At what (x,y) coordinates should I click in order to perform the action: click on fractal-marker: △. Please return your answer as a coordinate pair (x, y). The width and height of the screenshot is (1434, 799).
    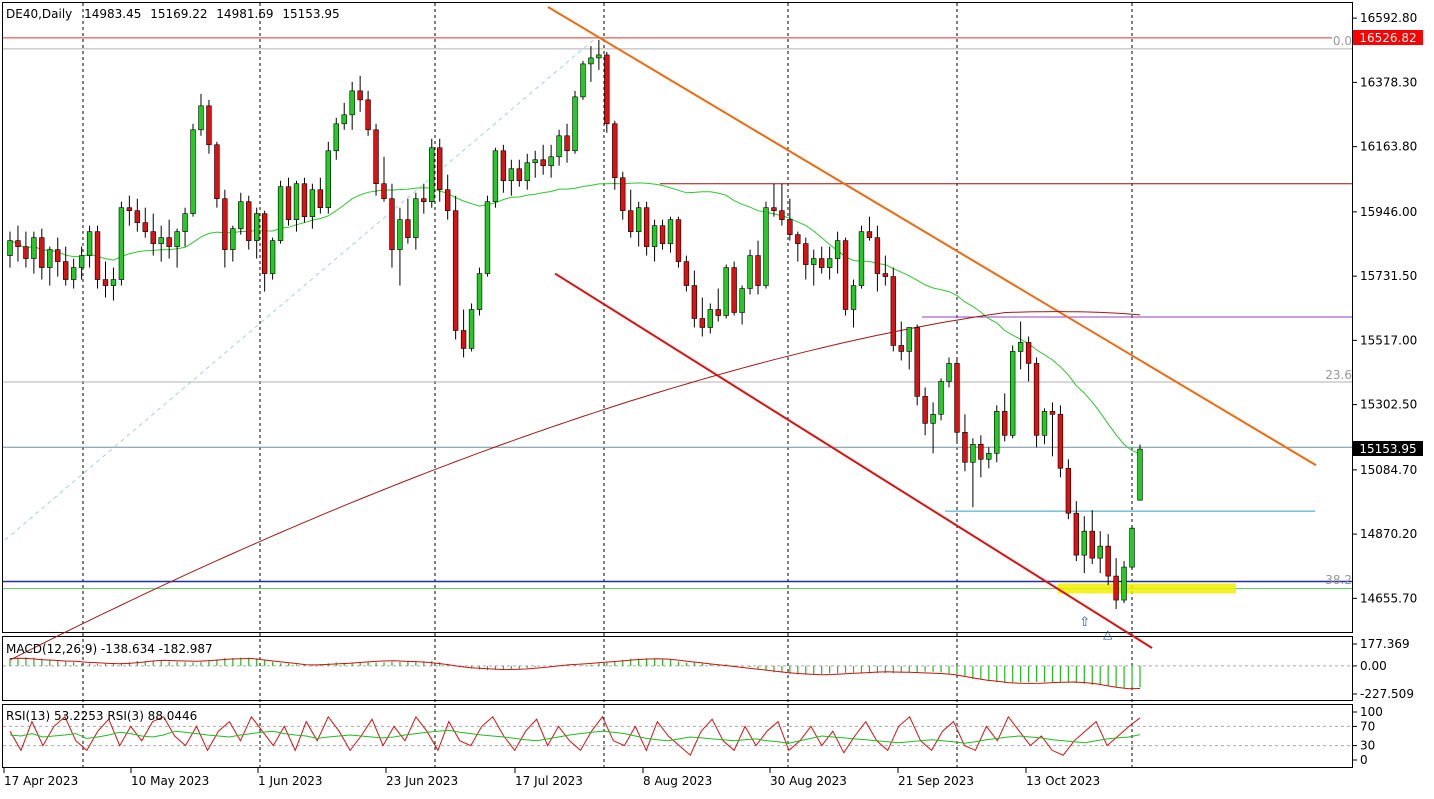
    Looking at the image, I should click on (1108, 634).